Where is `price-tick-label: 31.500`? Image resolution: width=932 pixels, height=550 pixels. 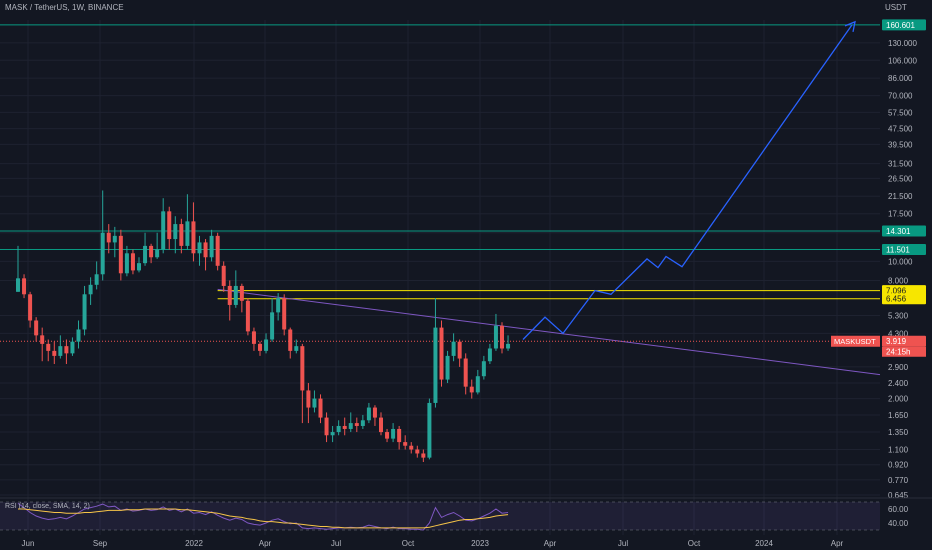
price-tick-label: 31.500 is located at coordinates (900, 164).